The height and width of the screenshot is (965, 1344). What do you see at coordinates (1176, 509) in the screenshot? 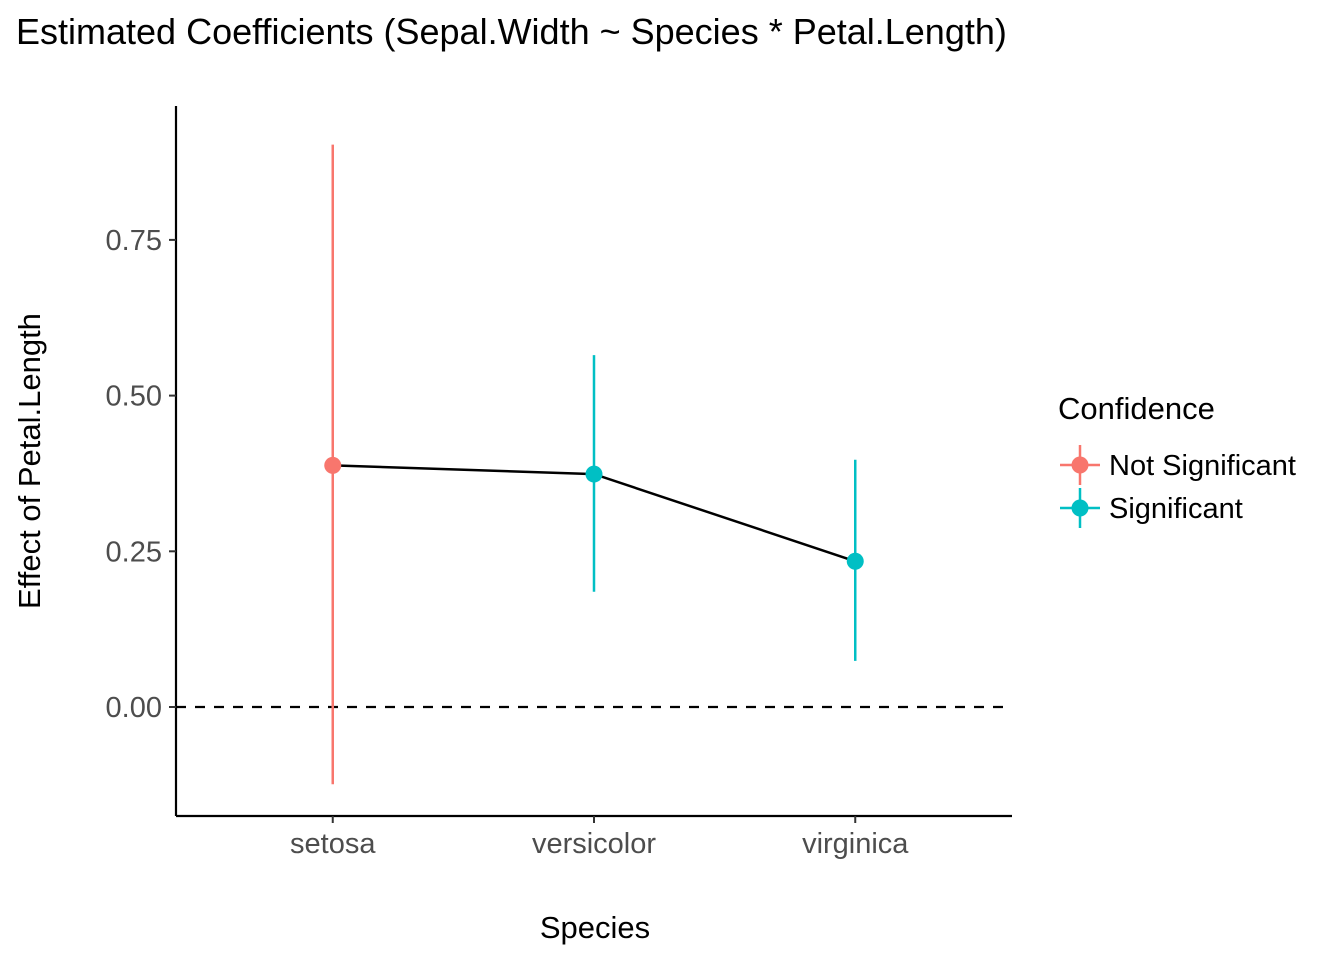
I see `legend-label: Significant` at bounding box center [1176, 509].